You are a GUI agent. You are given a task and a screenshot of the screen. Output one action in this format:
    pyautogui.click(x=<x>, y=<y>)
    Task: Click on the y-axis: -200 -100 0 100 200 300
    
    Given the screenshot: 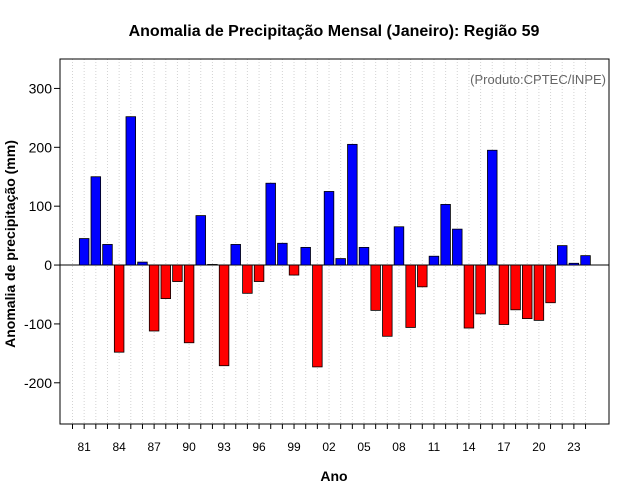 What is the action you would take?
    pyautogui.click(x=42, y=235)
    